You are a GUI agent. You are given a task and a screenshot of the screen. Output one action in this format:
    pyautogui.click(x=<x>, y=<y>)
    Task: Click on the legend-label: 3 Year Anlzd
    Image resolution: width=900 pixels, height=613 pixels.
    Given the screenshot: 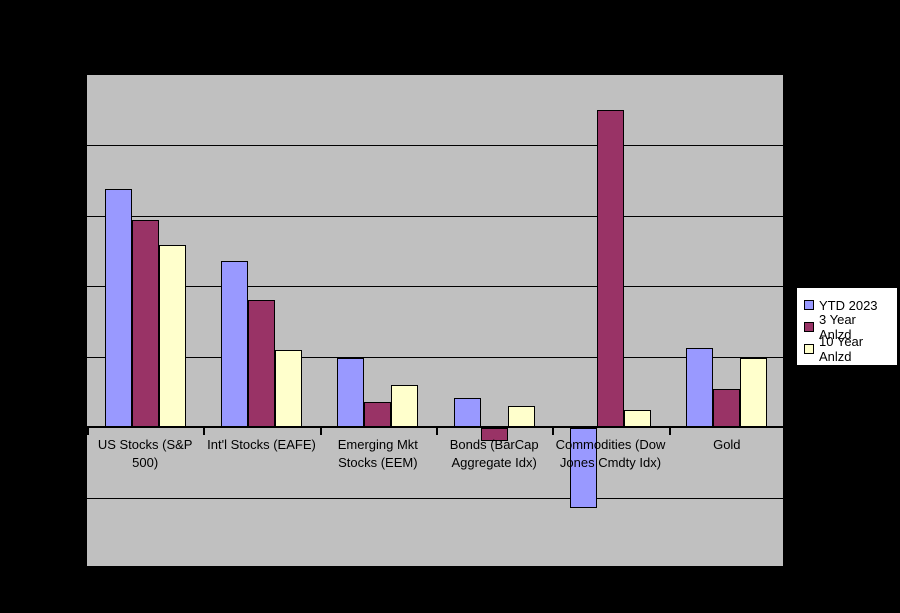 What is the action you would take?
    pyautogui.click(x=837, y=327)
    